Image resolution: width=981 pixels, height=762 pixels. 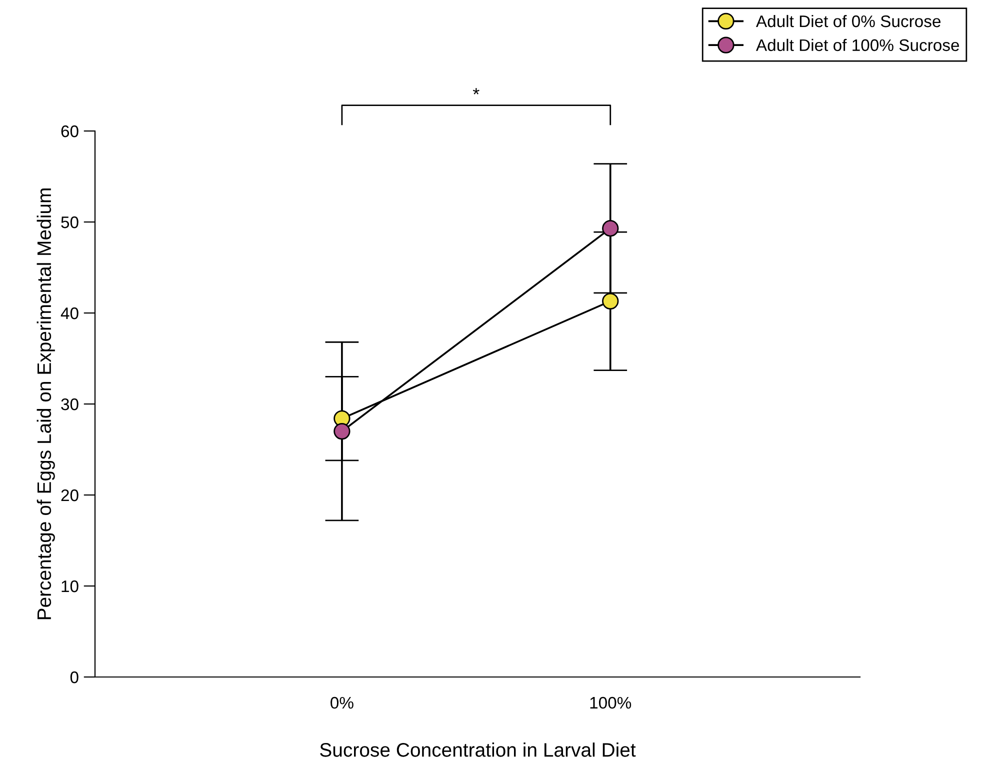 I want to click on y-tick-label: 40, so click(x=69, y=313).